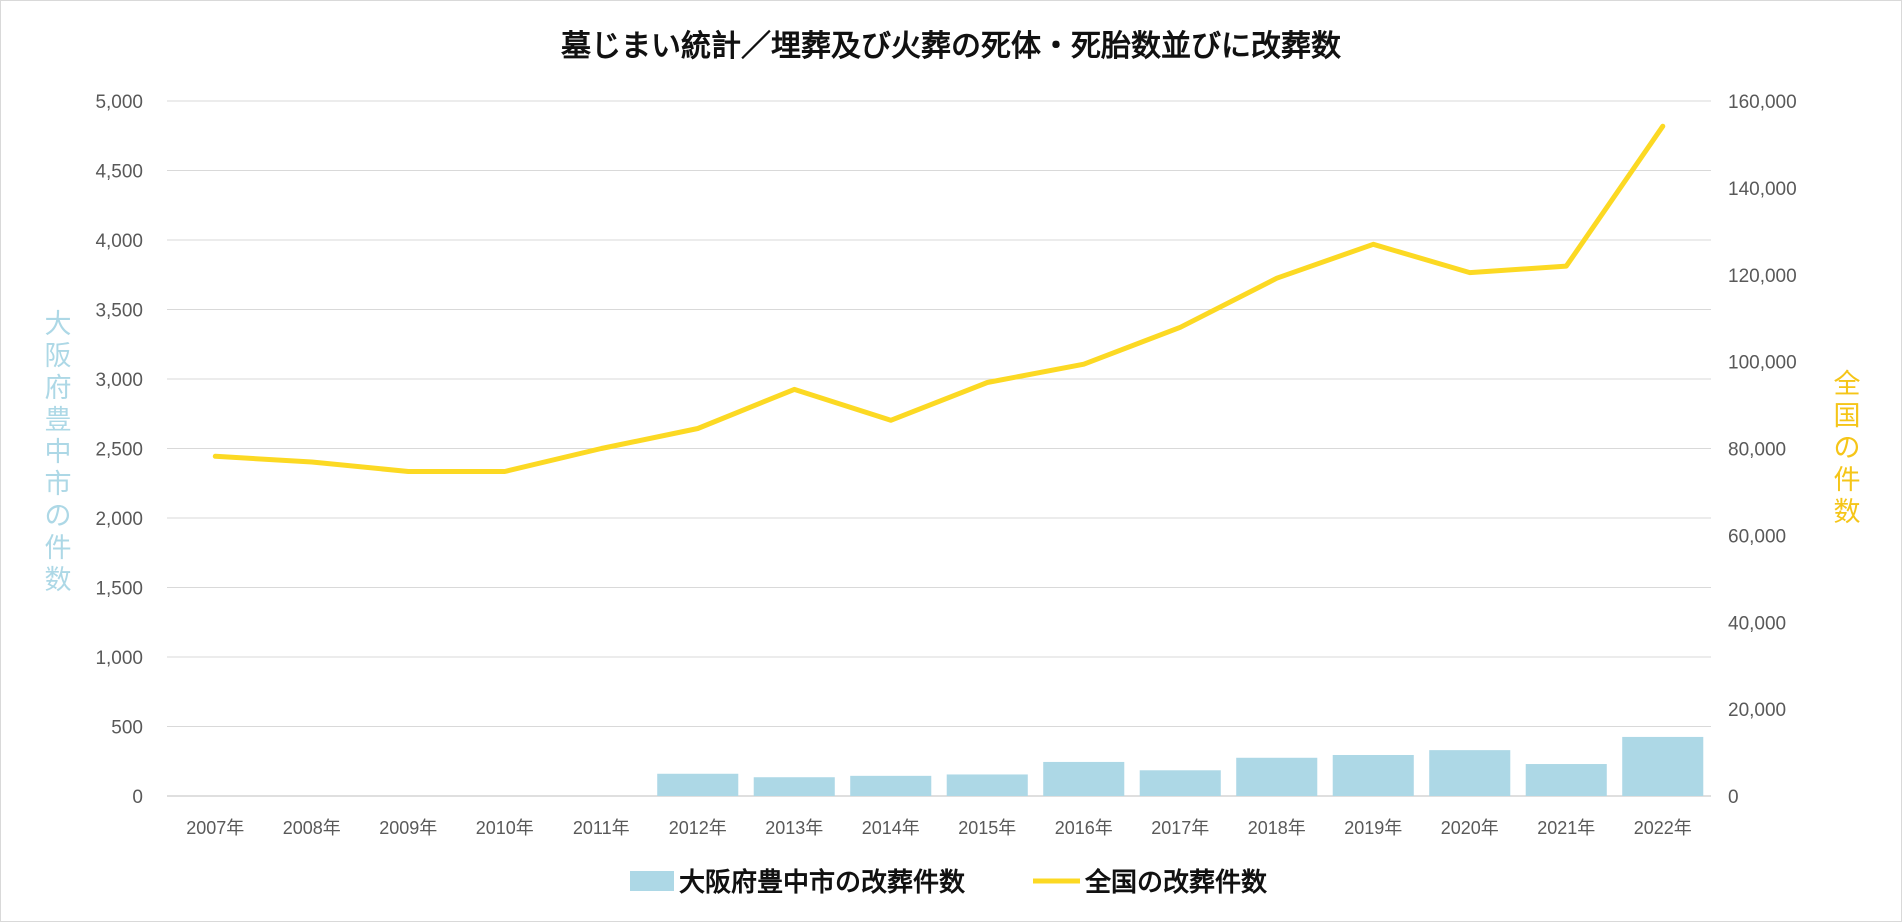  Describe the element at coordinates (312, 828) in the screenshot. I see `x-tick-label: 2008年` at that location.